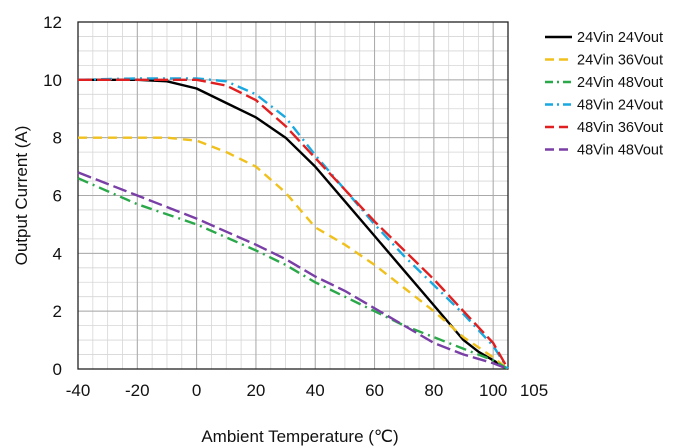 This screenshot has height=448, width=699. I want to click on y-tick-label: 6, so click(57, 196).